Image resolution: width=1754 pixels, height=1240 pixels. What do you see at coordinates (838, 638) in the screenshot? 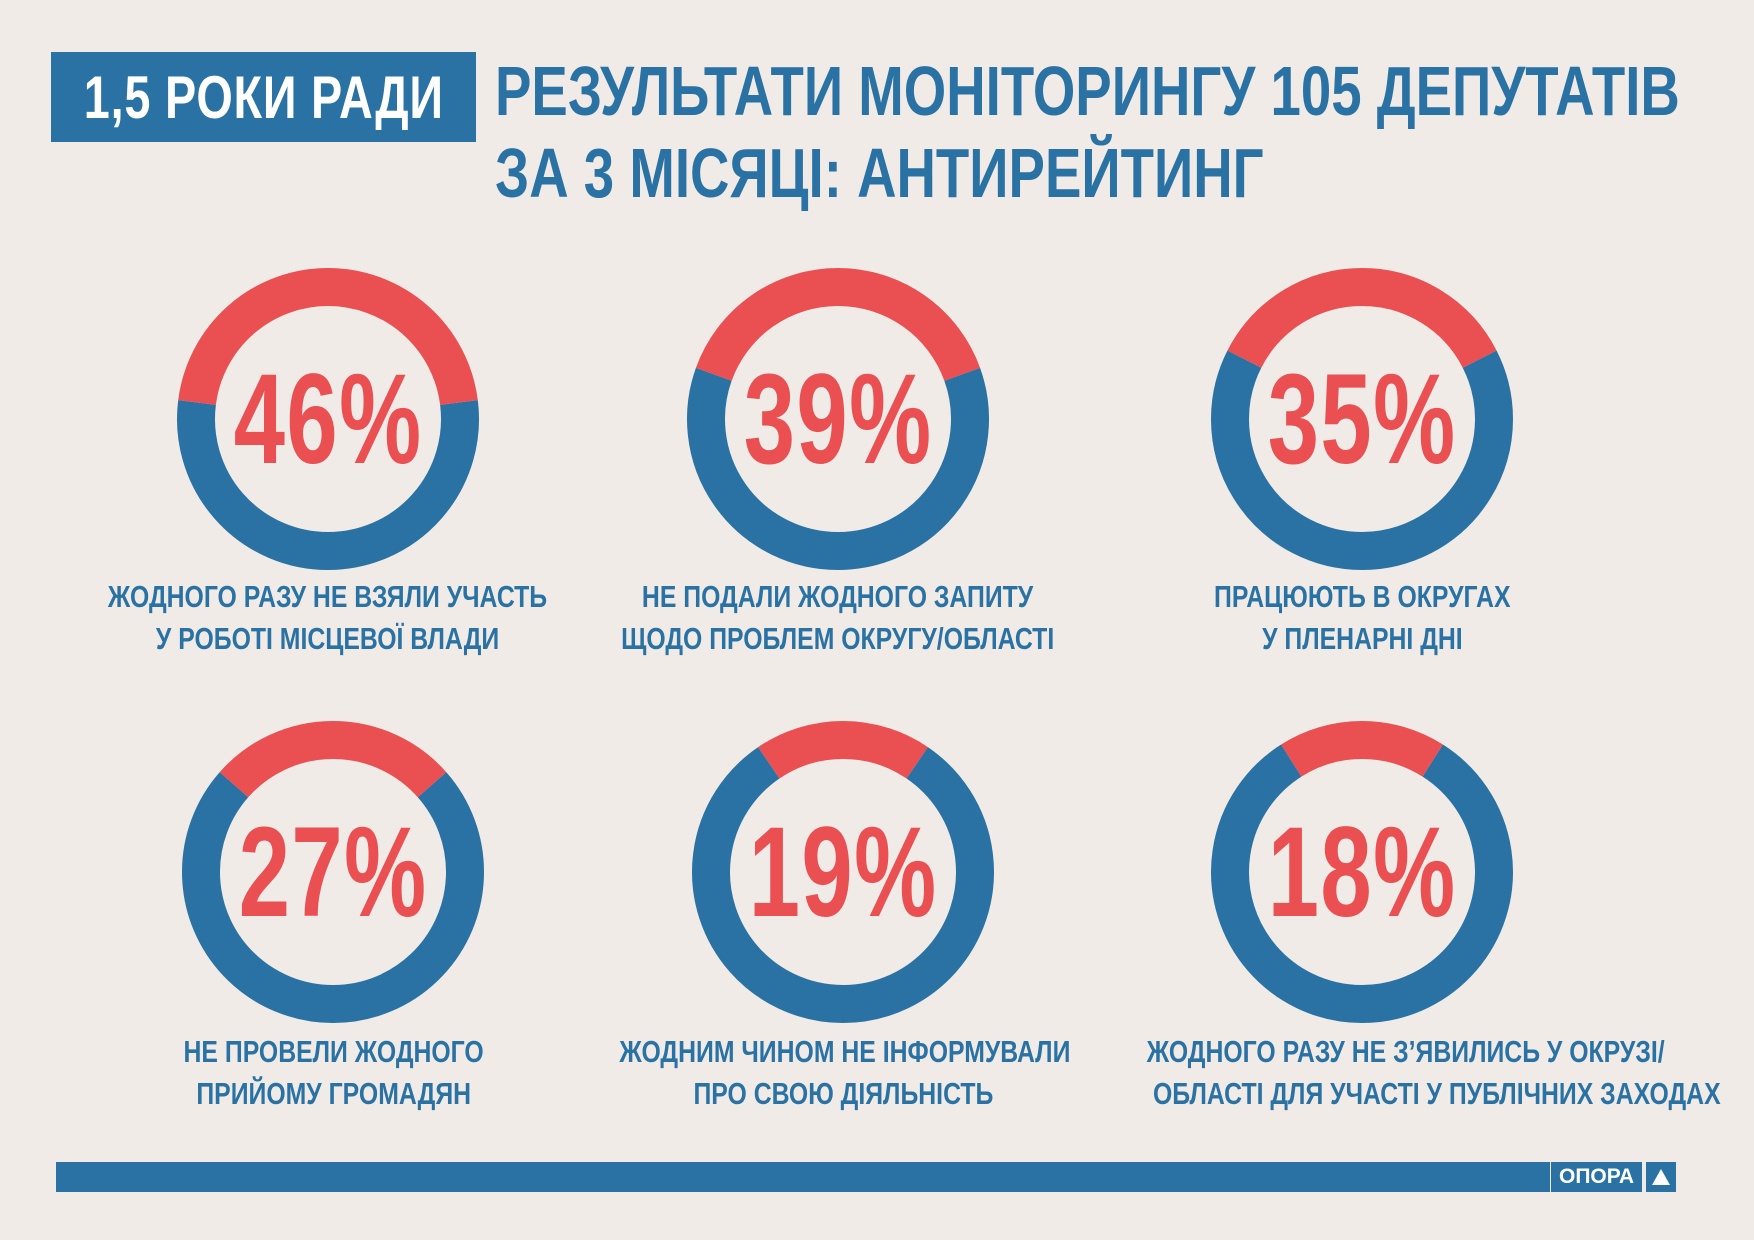
I see `caption-line: ЩОДО ПРОБЛЕМ ОКРУГУ/ОБЛАСТІ` at bounding box center [838, 638].